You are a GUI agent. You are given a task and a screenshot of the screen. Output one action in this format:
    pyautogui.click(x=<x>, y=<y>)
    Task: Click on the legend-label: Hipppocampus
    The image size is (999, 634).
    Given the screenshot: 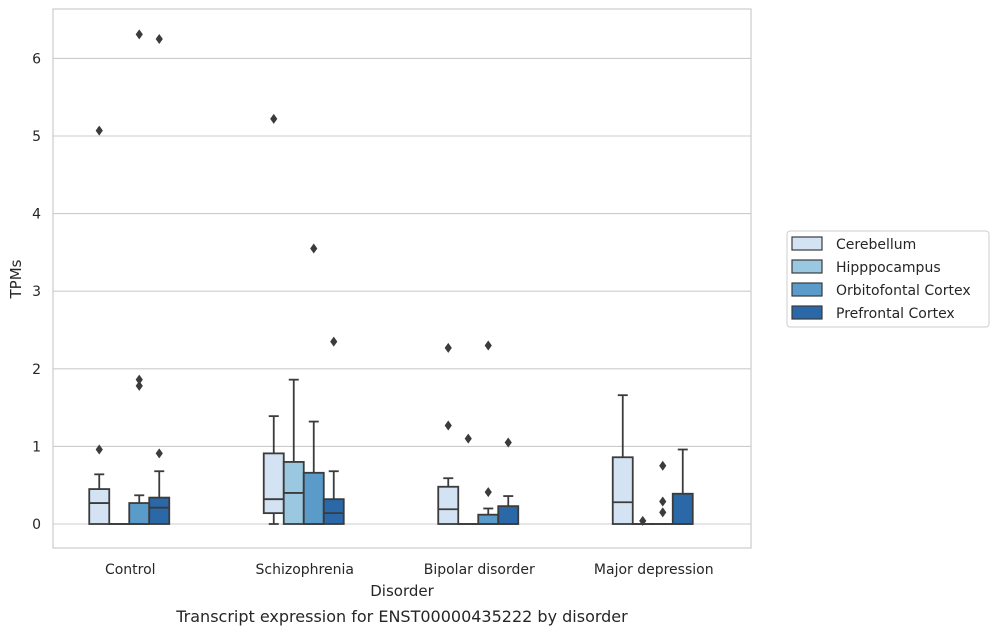 What is the action you would take?
    pyautogui.click(x=888, y=268)
    